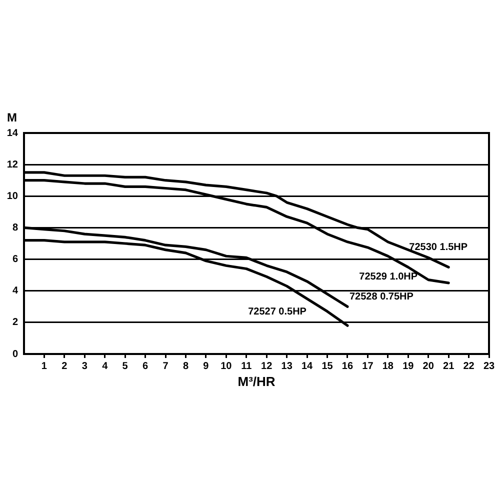 The height and width of the screenshot is (500, 500). What do you see at coordinates (15, 291) in the screenshot?
I see `y-tick-label: 4` at bounding box center [15, 291].